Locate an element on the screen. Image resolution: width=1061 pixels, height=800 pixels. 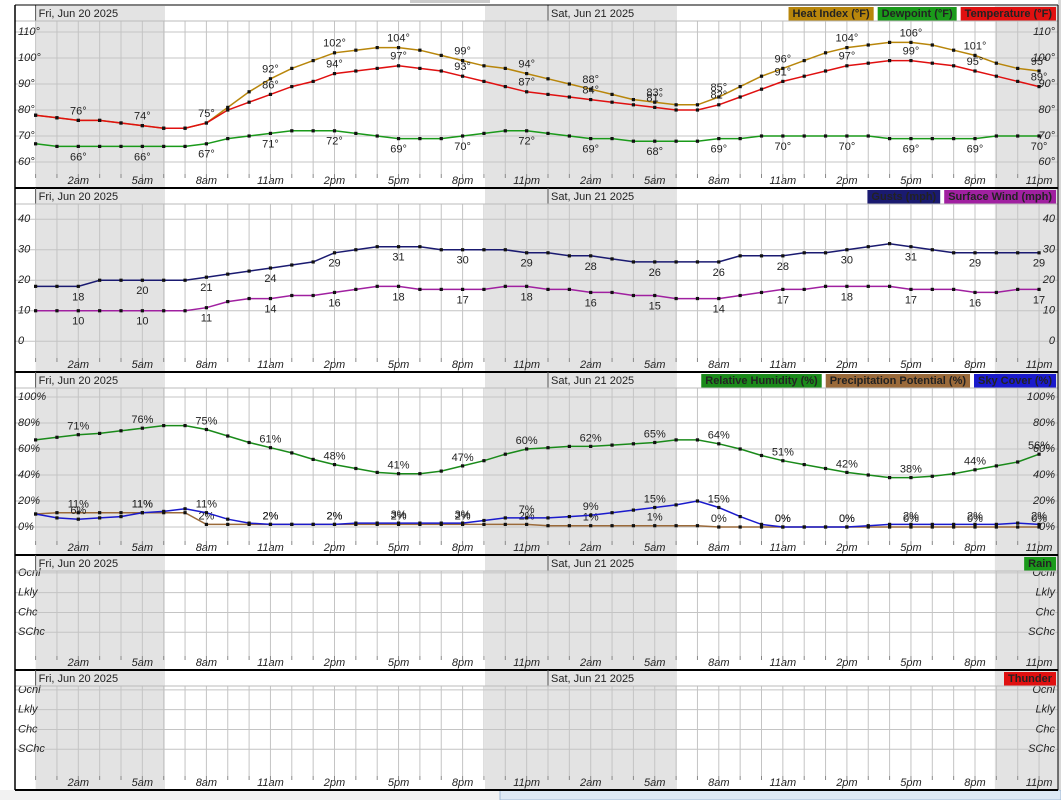
night-shade is located at coordinates (100, 730).